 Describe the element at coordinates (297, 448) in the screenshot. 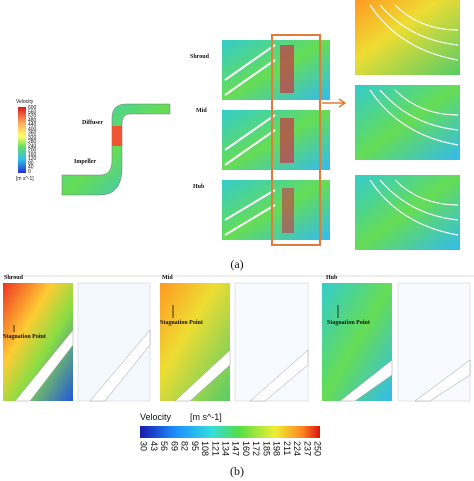

I see `legend-tick-label: 224` at that location.